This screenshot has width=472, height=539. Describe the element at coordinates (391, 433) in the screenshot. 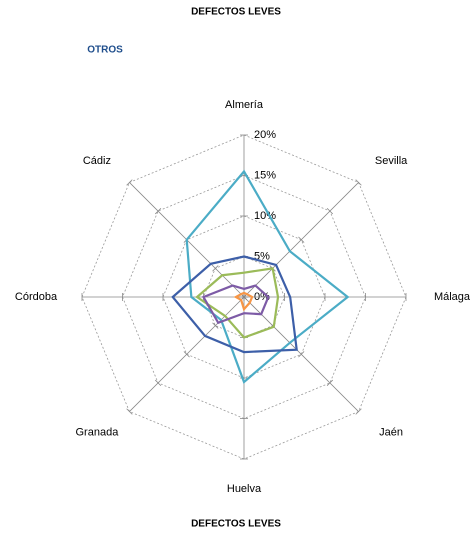

I see `category-label: Jaén` at that location.